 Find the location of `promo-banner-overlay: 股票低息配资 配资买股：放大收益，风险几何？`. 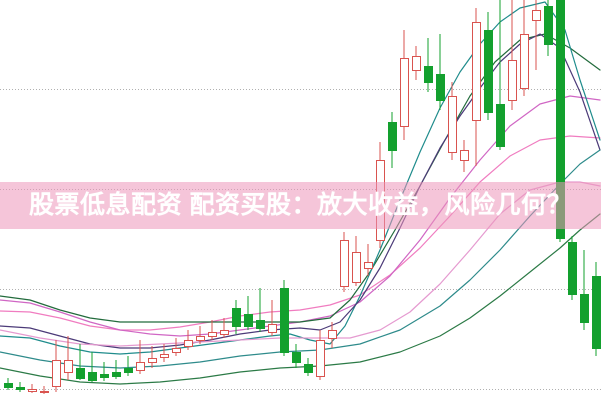

promo-banner-overlay: 股票低息配资 配资买股：放大收益，风险几何？ is located at coordinates (300, 205).